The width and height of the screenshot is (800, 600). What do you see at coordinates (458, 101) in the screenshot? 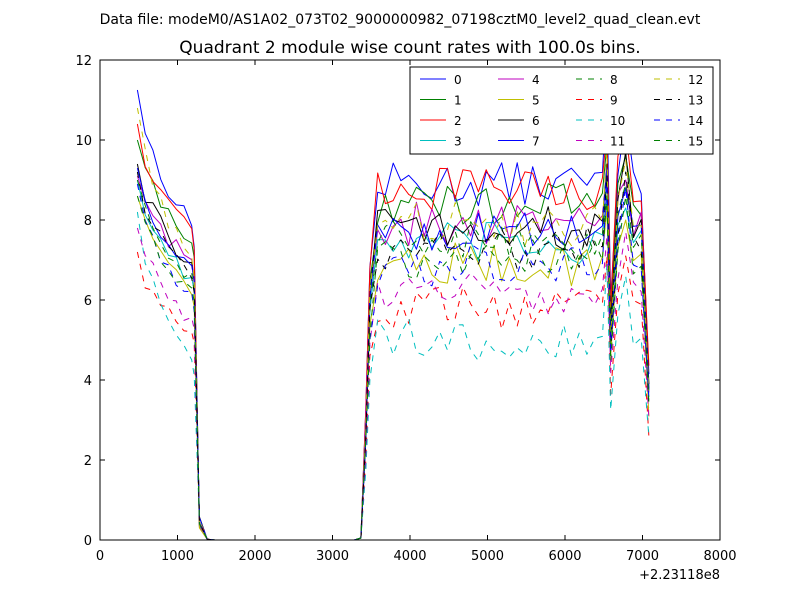
I see `legend-label-1: 1` at bounding box center [458, 101].